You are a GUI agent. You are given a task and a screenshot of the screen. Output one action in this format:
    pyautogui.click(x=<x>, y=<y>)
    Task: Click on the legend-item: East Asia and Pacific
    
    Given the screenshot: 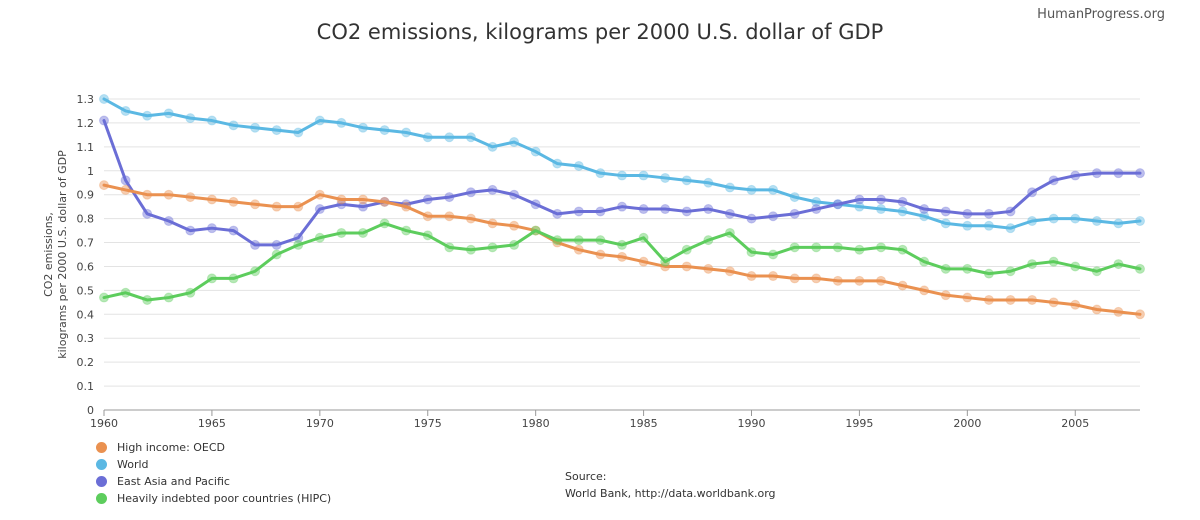 What is the action you would take?
    pyautogui.click(x=213, y=481)
    